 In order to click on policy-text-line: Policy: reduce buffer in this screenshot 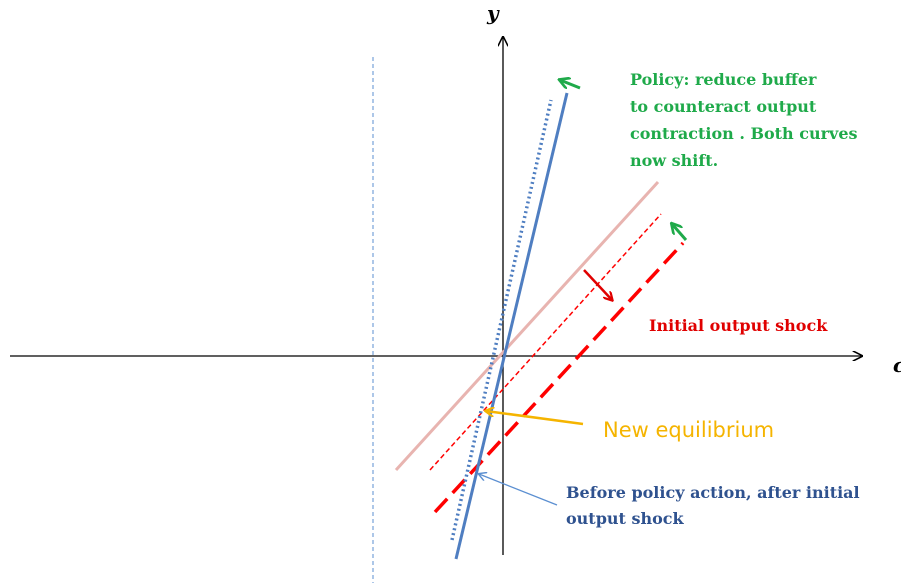, I will do `click(723, 79)`.